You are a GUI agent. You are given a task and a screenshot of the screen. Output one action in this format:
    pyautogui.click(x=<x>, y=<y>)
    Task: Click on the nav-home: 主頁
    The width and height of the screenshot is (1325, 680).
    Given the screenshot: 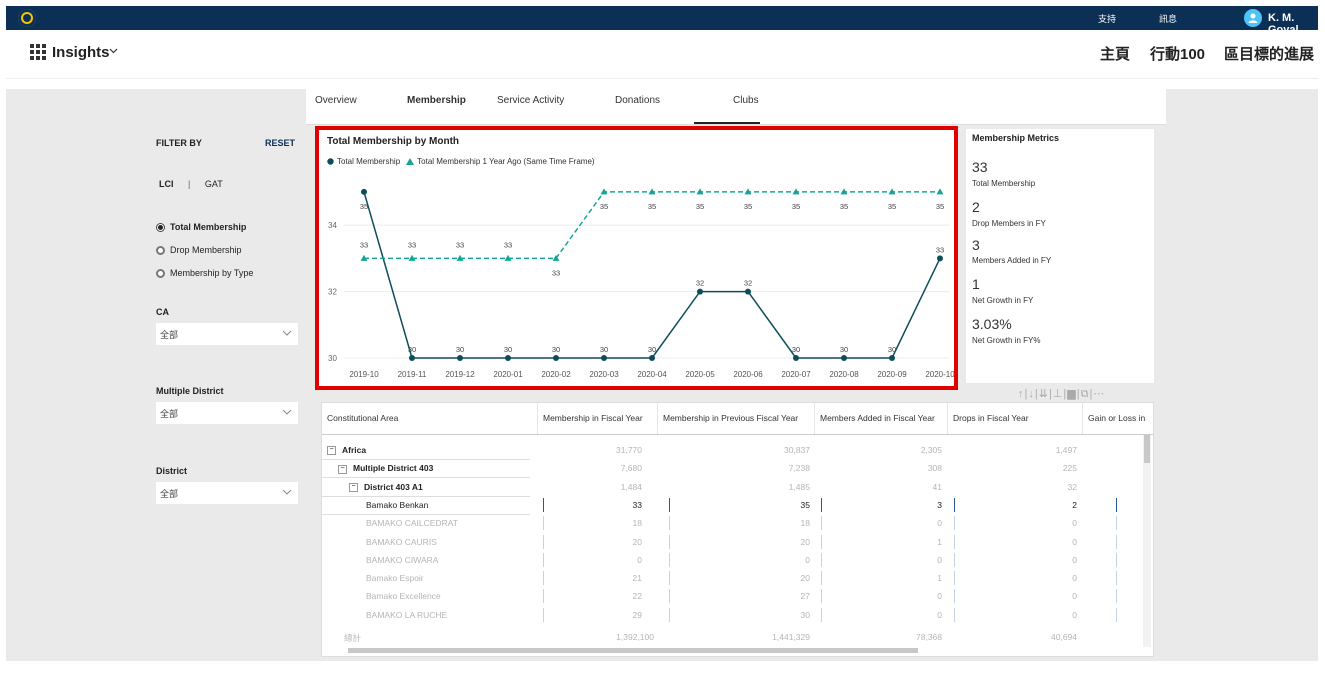 What is the action you would take?
    pyautogui.click(x=1115, y=54)
    